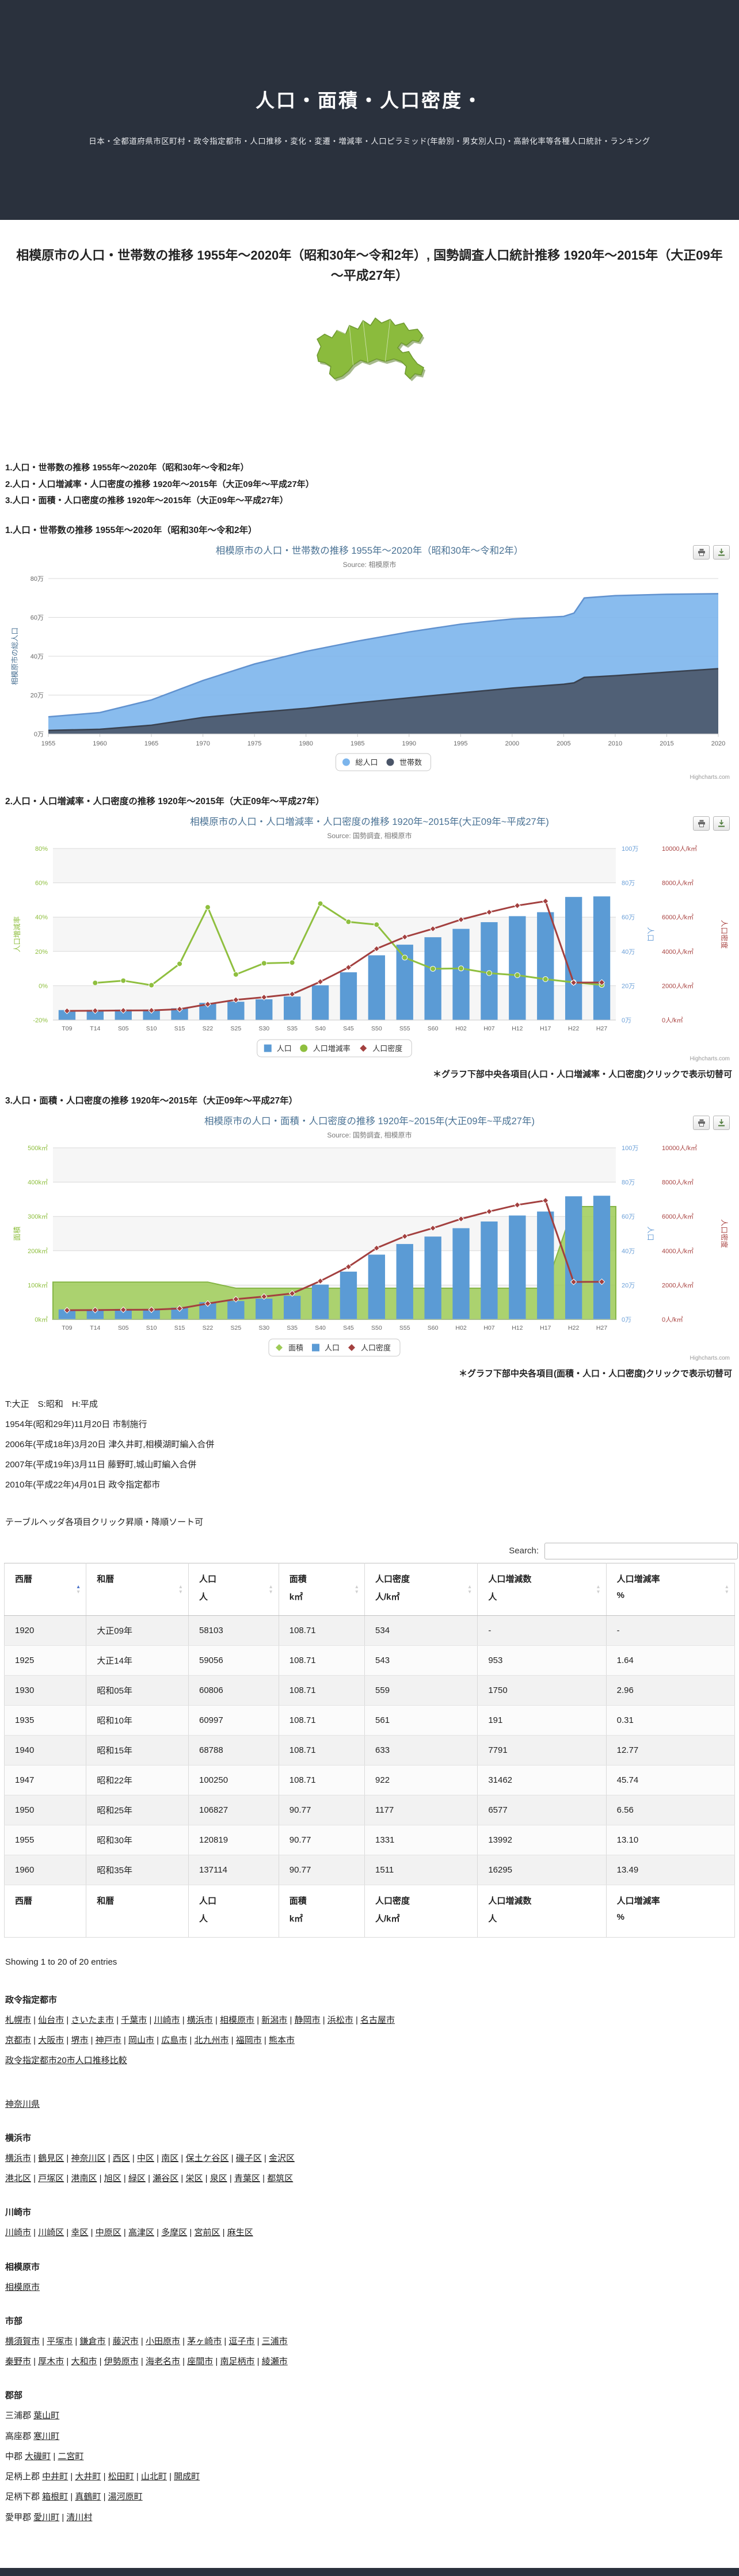 The width and height of the screenshot is (739, 2576). What do you see at coordinates (66, 2061) in the screenshot?
I see `link-政令指定都市20市人口推移比較: 政令指定都市20市人口推移比較` at bounding box center [66, 2061].